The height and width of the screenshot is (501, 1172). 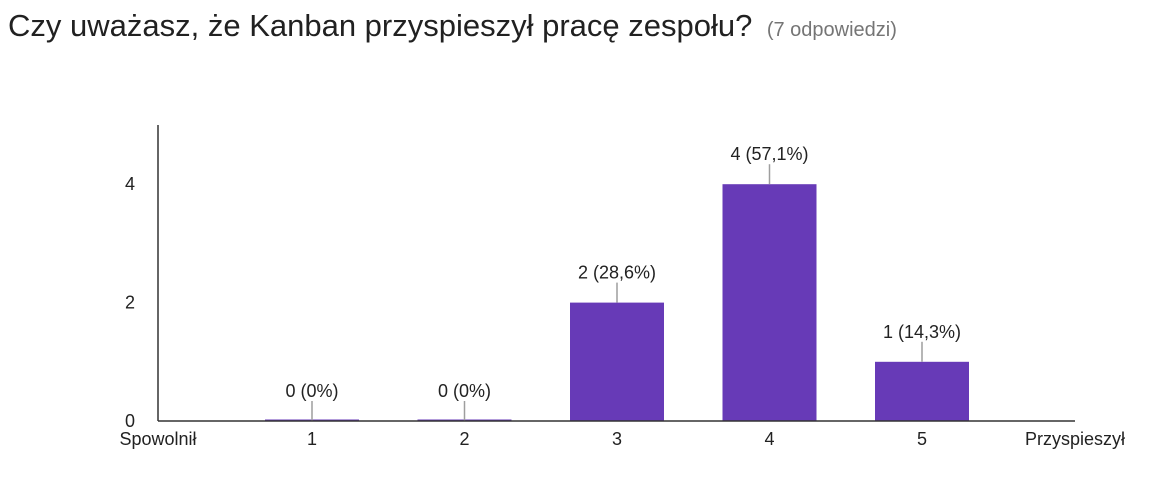 I want to click on x-category-label: 4, so click(x=769, y=439).